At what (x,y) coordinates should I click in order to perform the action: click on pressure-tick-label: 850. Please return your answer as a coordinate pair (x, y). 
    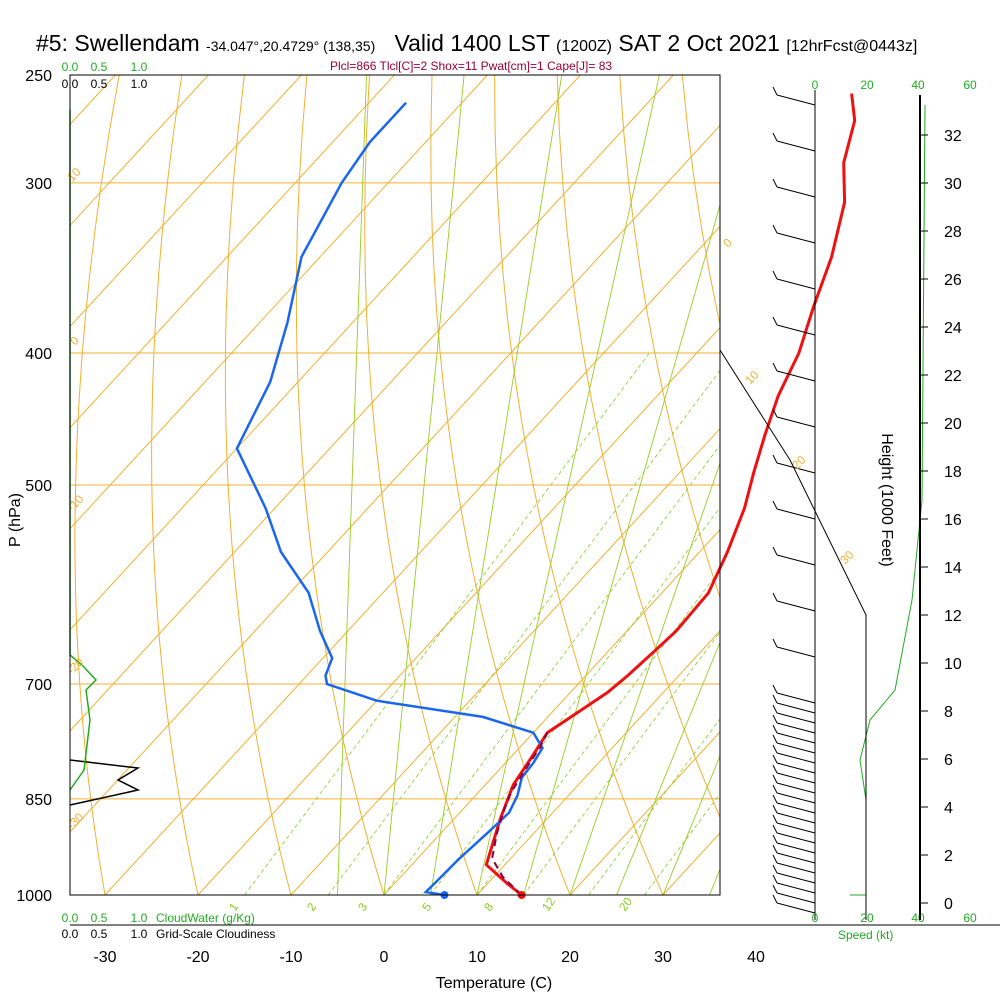
    Looking at the image, I should click on (38, 800).